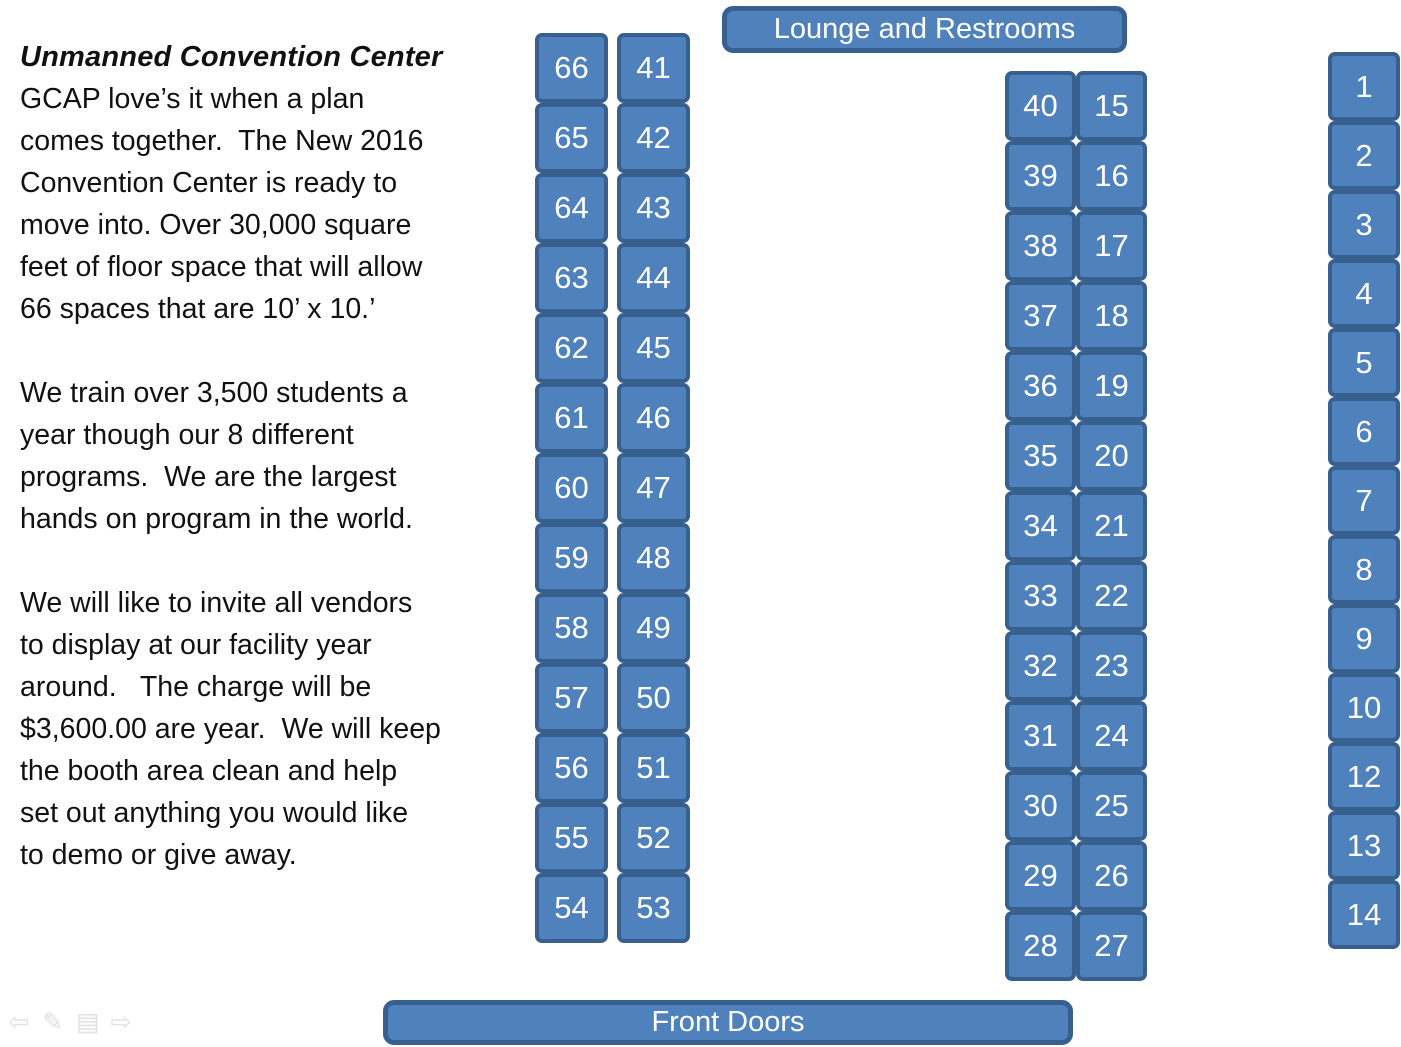 The image size is (1401, 1047). Describe the element at coordinates (1364, 776) in the screenshot. I see `booth-cell: 12` at that location.